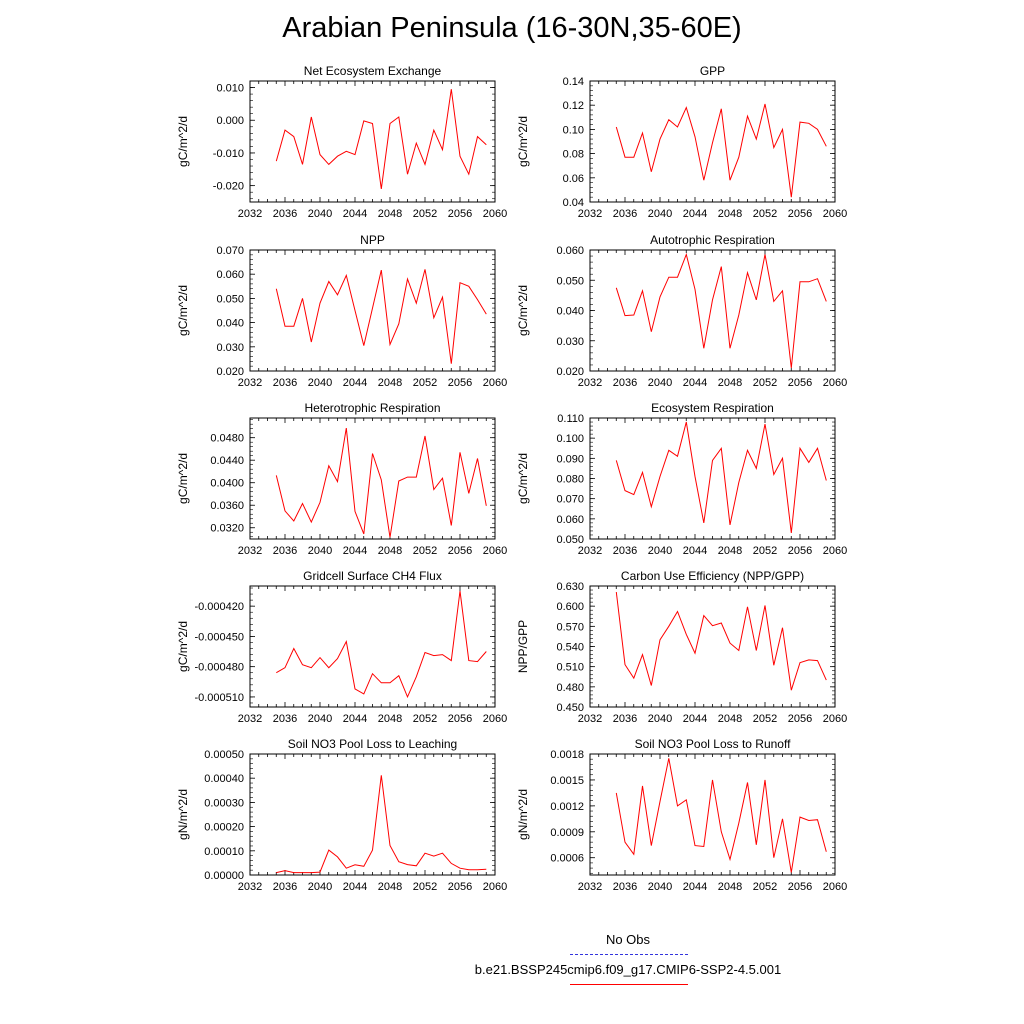  I want to click on panel-9-xtick-label: 2032, so click(250, 887).